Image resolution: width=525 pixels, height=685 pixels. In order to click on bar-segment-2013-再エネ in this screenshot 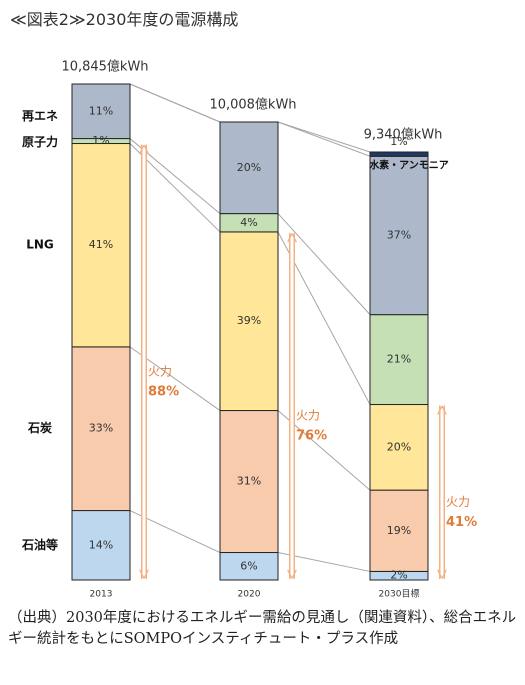, I will do `click(101, 111)`.